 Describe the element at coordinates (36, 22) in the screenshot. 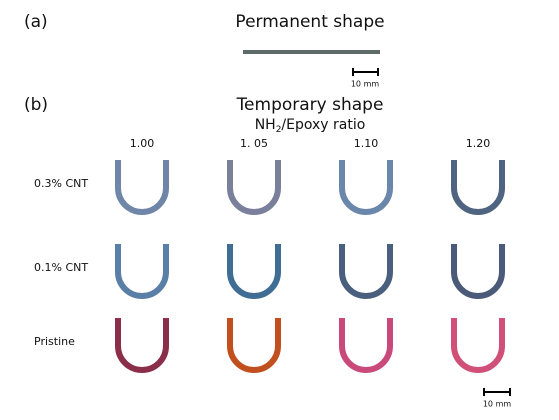

I see `panel-label: (a)` at that location.